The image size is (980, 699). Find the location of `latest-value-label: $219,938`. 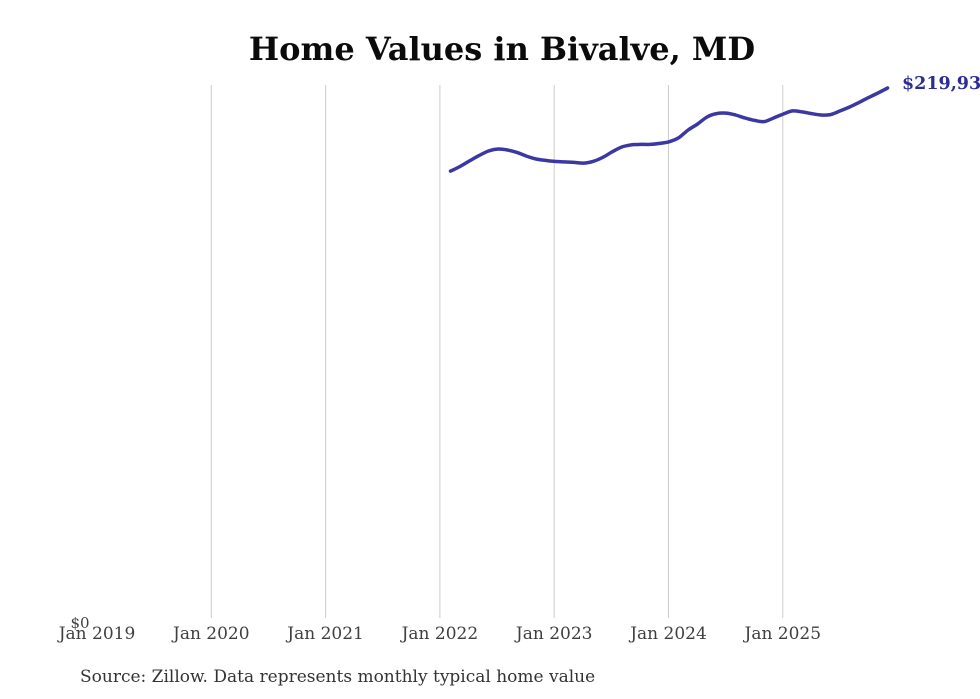

latest-value-label: $219,938 is located at coordinates (941, 84).